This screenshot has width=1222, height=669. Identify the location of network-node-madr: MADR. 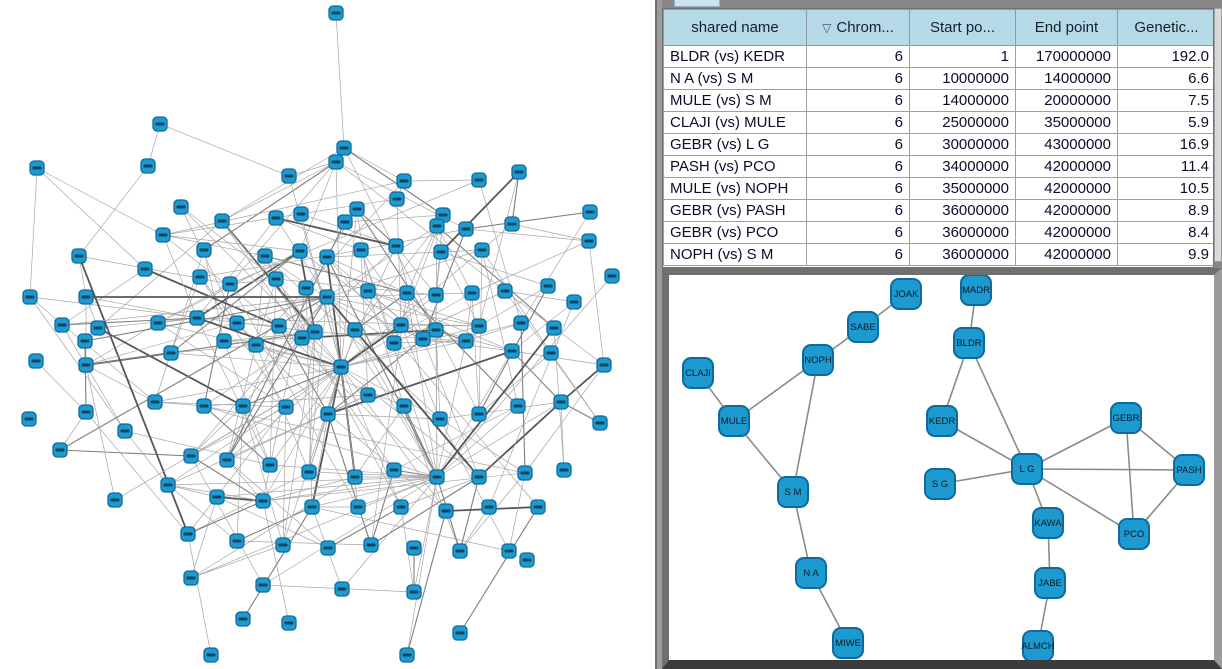
(976, 290).